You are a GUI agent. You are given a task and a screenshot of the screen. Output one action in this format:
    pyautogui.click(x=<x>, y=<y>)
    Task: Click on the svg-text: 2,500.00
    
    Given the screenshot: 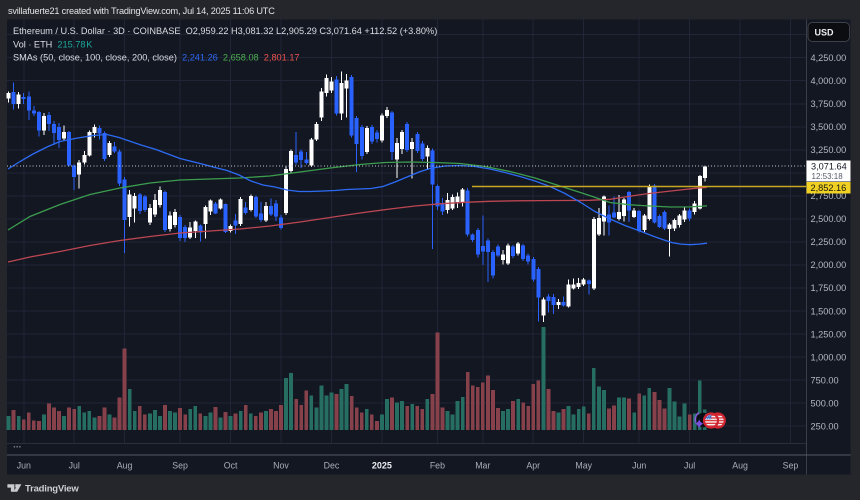 What is the action you would take?
    pyautogui.click(x=829, y=219)
    